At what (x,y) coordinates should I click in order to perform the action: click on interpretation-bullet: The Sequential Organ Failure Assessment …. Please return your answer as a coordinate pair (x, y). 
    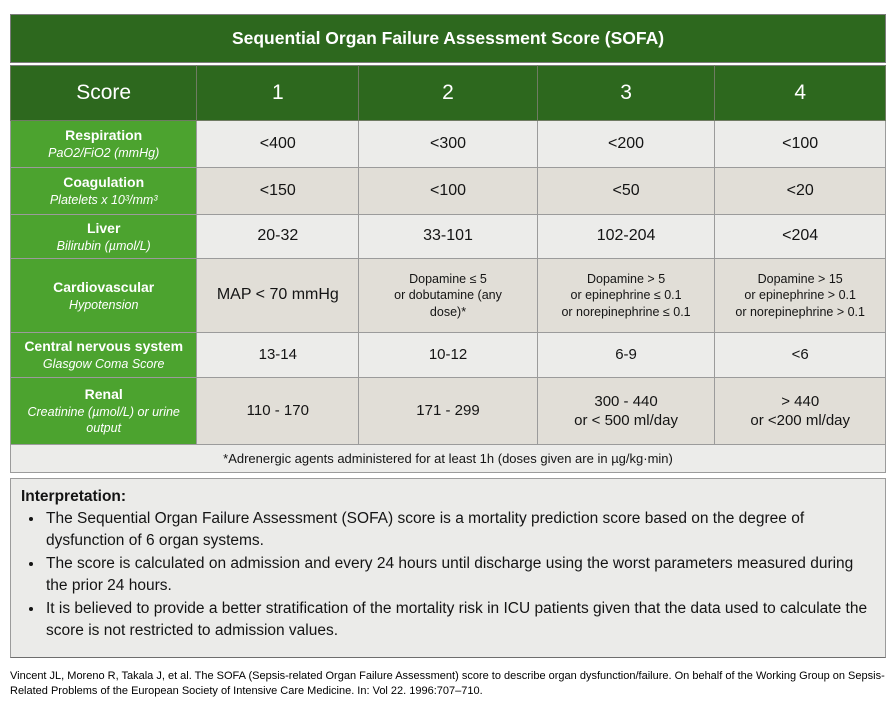
    Looking at the image, I should click on (458, 530).